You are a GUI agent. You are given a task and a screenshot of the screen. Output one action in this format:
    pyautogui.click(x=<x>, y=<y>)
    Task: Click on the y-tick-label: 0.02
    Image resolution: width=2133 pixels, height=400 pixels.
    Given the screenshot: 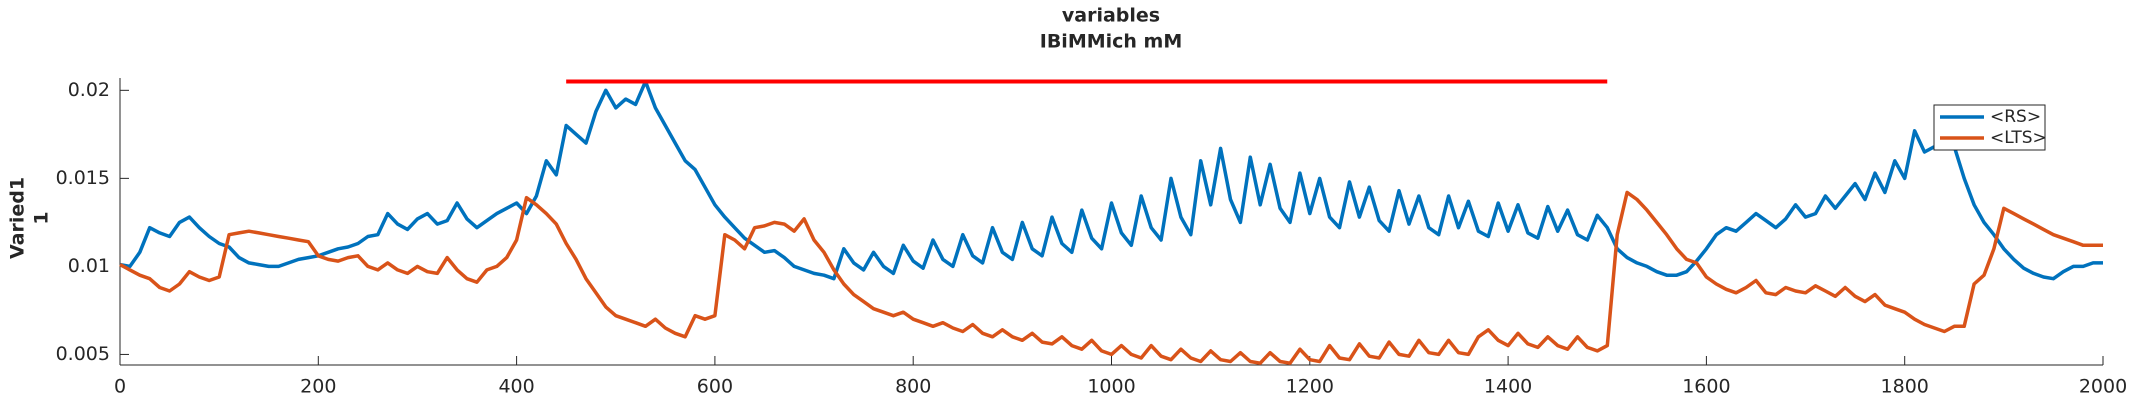 What is the action you would take?
    pyautogui.click(x=89, y=90)
    